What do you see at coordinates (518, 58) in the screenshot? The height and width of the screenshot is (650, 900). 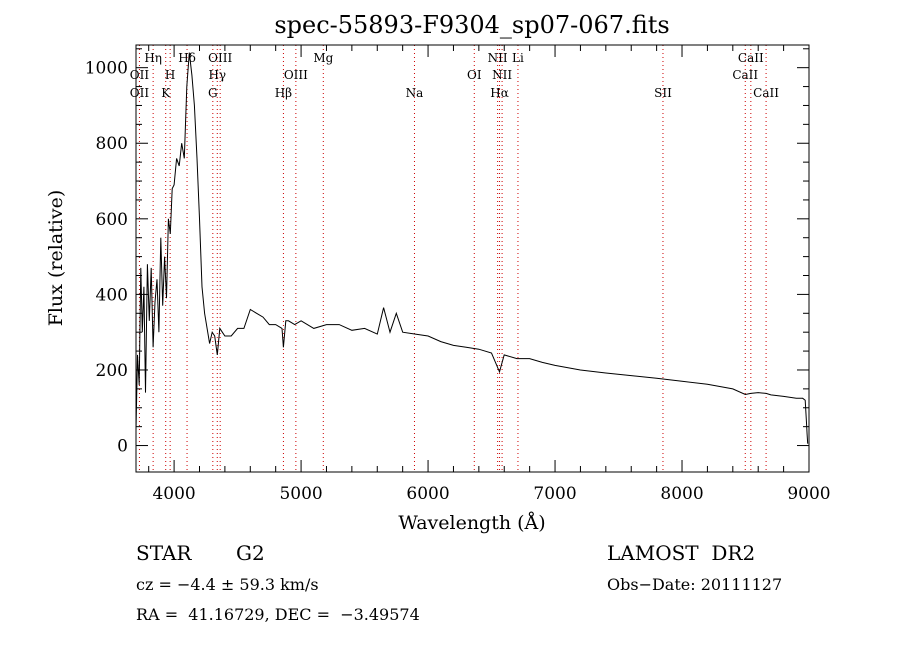 I see `line-annotation: Li` at bounding box center [518, 58].